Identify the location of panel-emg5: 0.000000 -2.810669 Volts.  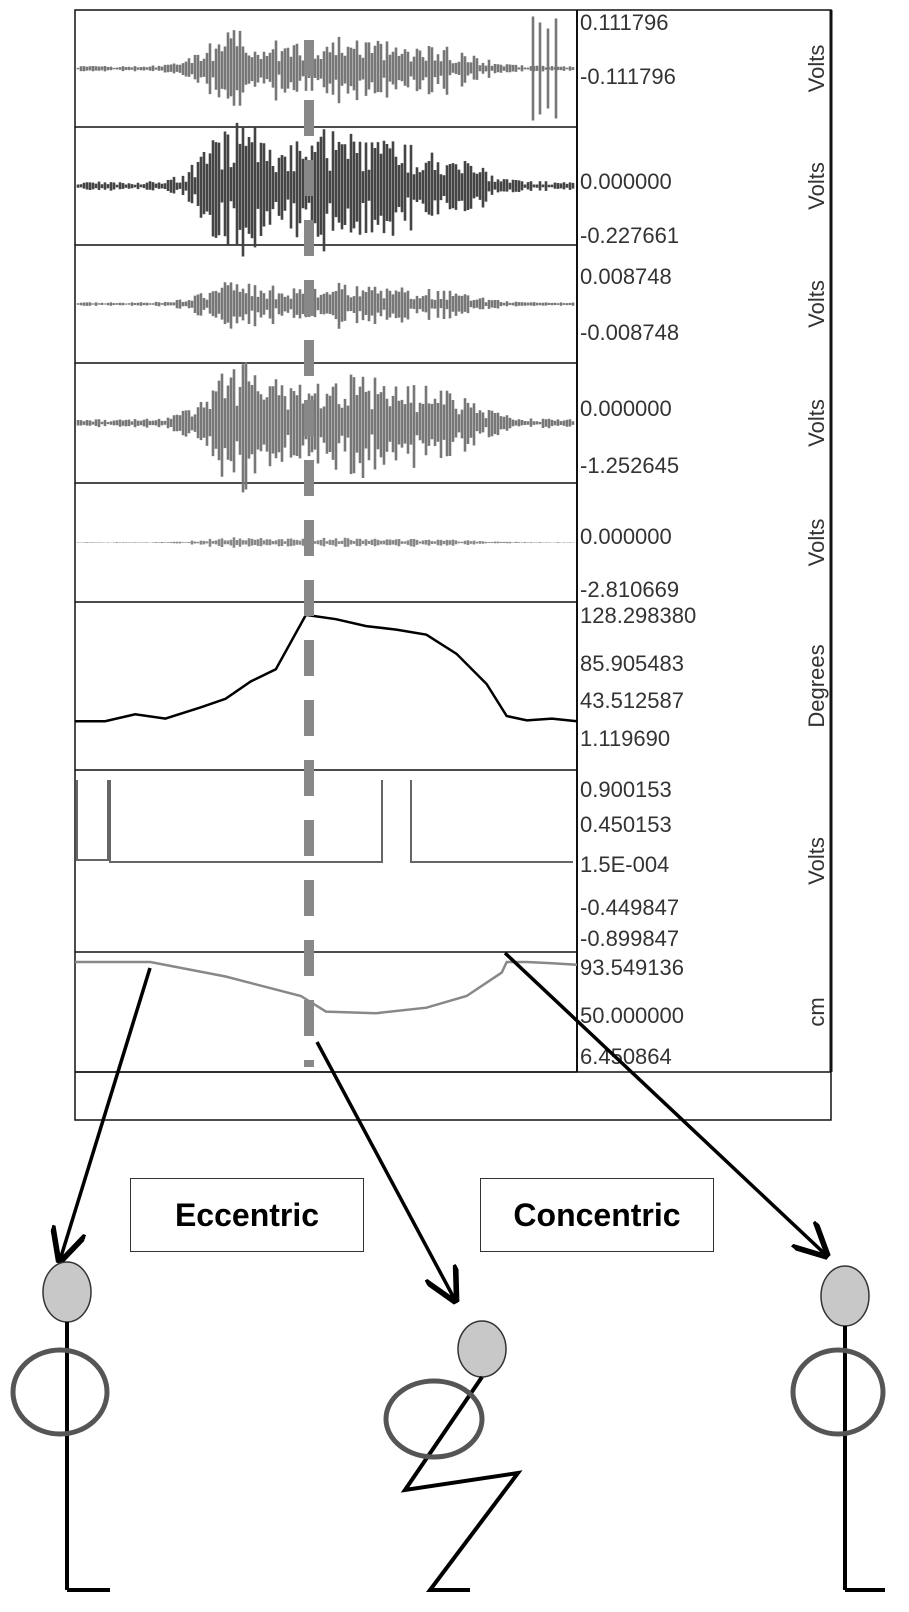
(452, 561).